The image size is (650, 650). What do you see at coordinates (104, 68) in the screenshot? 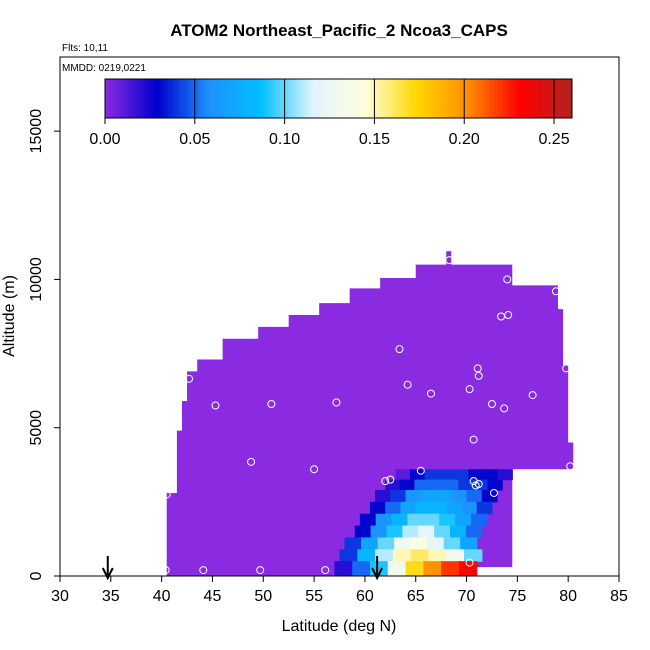
I see `mmdd-label: MMDD: 0219,0221` at bounding box center [104, 68].